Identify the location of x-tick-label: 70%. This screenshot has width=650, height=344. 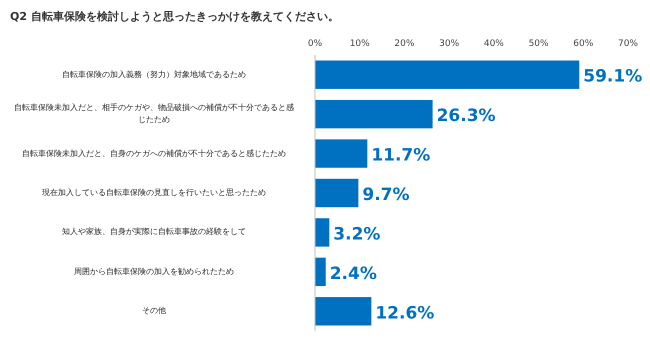
(628, 44).